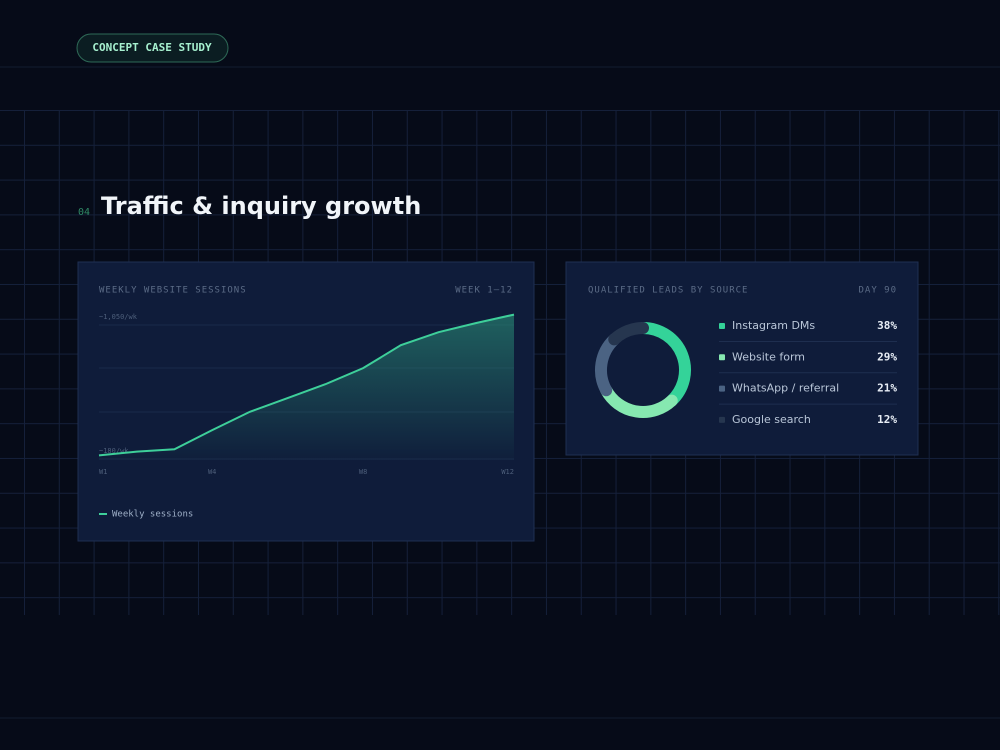 This screenshot has height=750, width=1000. Describe the element at coordinates (887, 356) in the screenshot. I see `legend-value: 29%` at that location.